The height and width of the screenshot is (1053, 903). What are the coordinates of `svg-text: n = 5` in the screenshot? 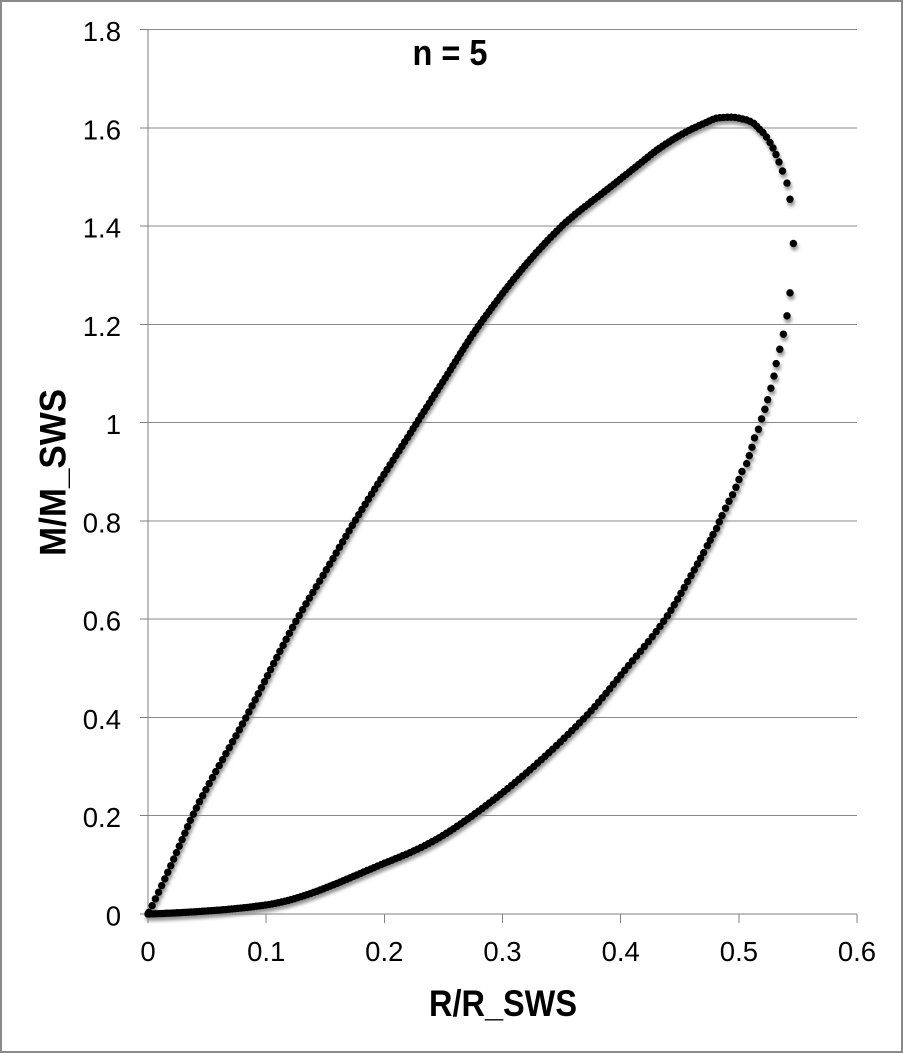 It's located at (450, 52).